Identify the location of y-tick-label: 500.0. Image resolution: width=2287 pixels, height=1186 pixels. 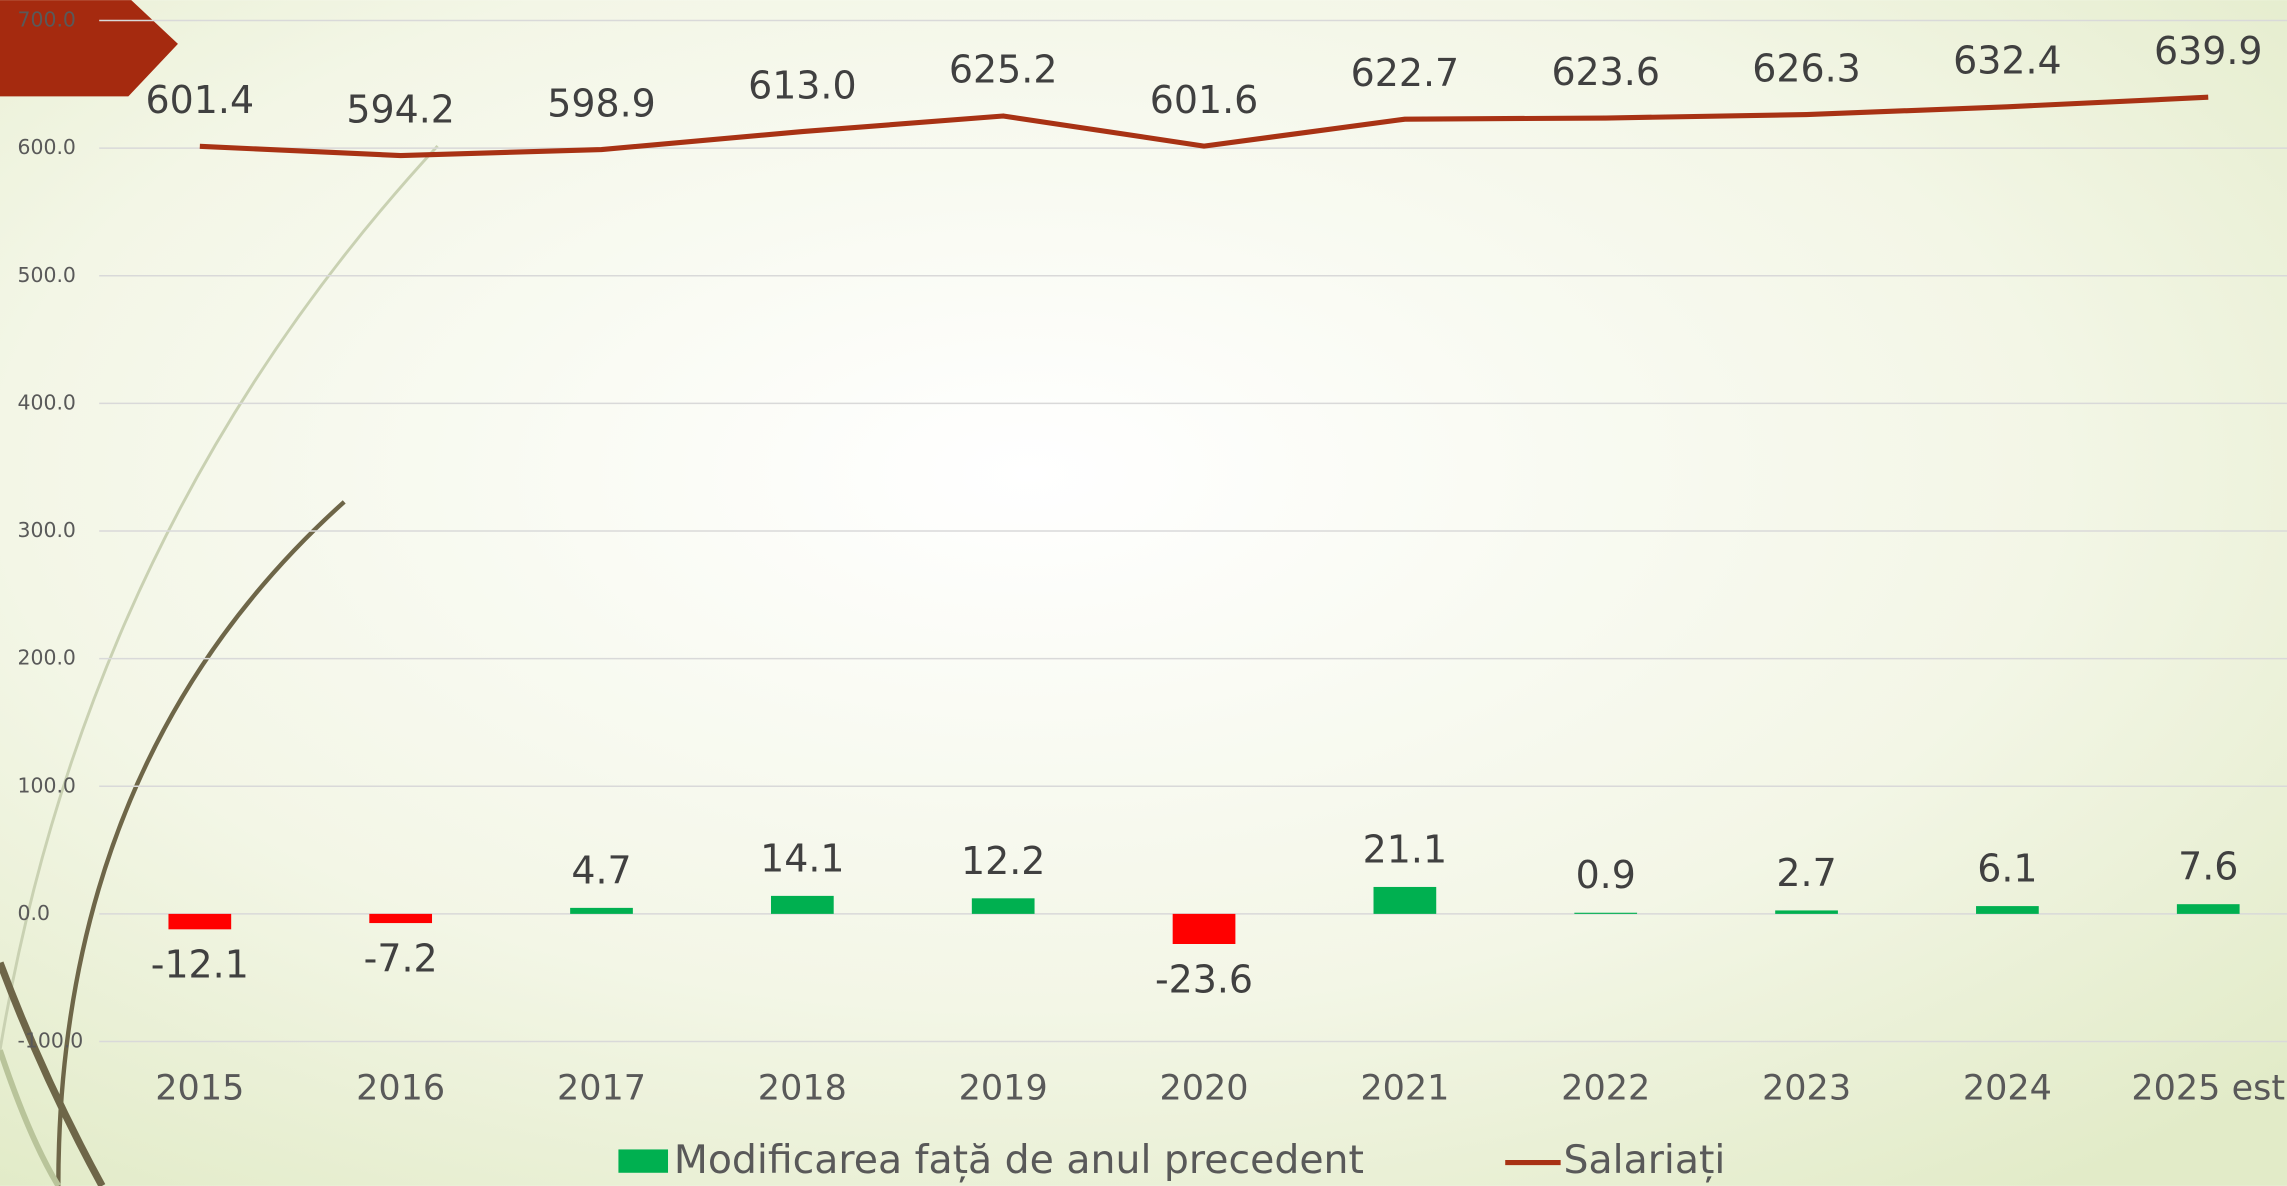
(47, 275).